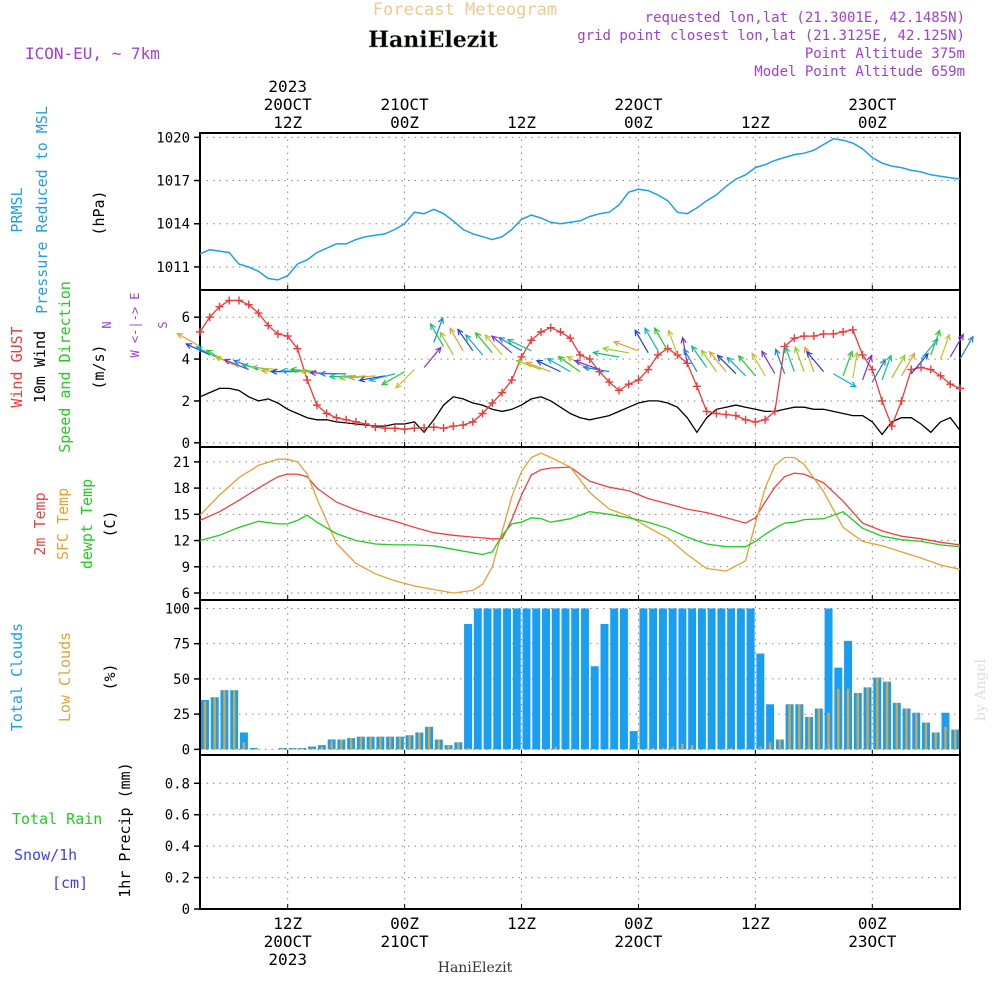 Image resolution: width=1000 pixels, height=1000 pixels. Describe the element at coordinates (173, 268) in the screenshot. I see `y-tick-label: 1011` at that location.